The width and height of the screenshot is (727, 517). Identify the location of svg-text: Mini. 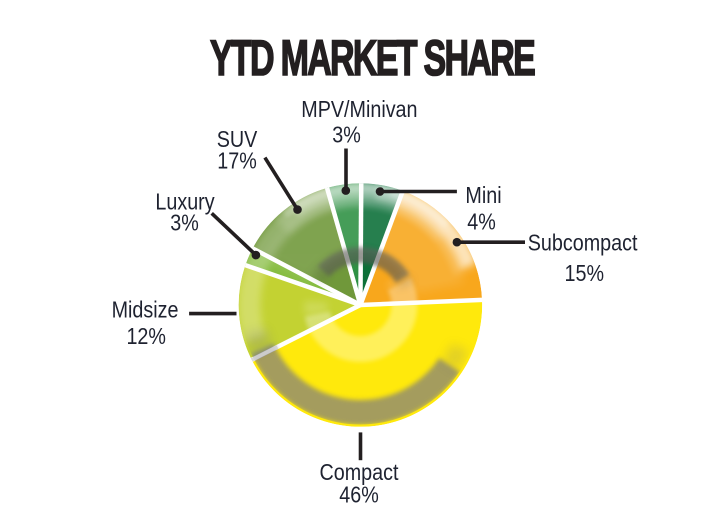
(483, 194).